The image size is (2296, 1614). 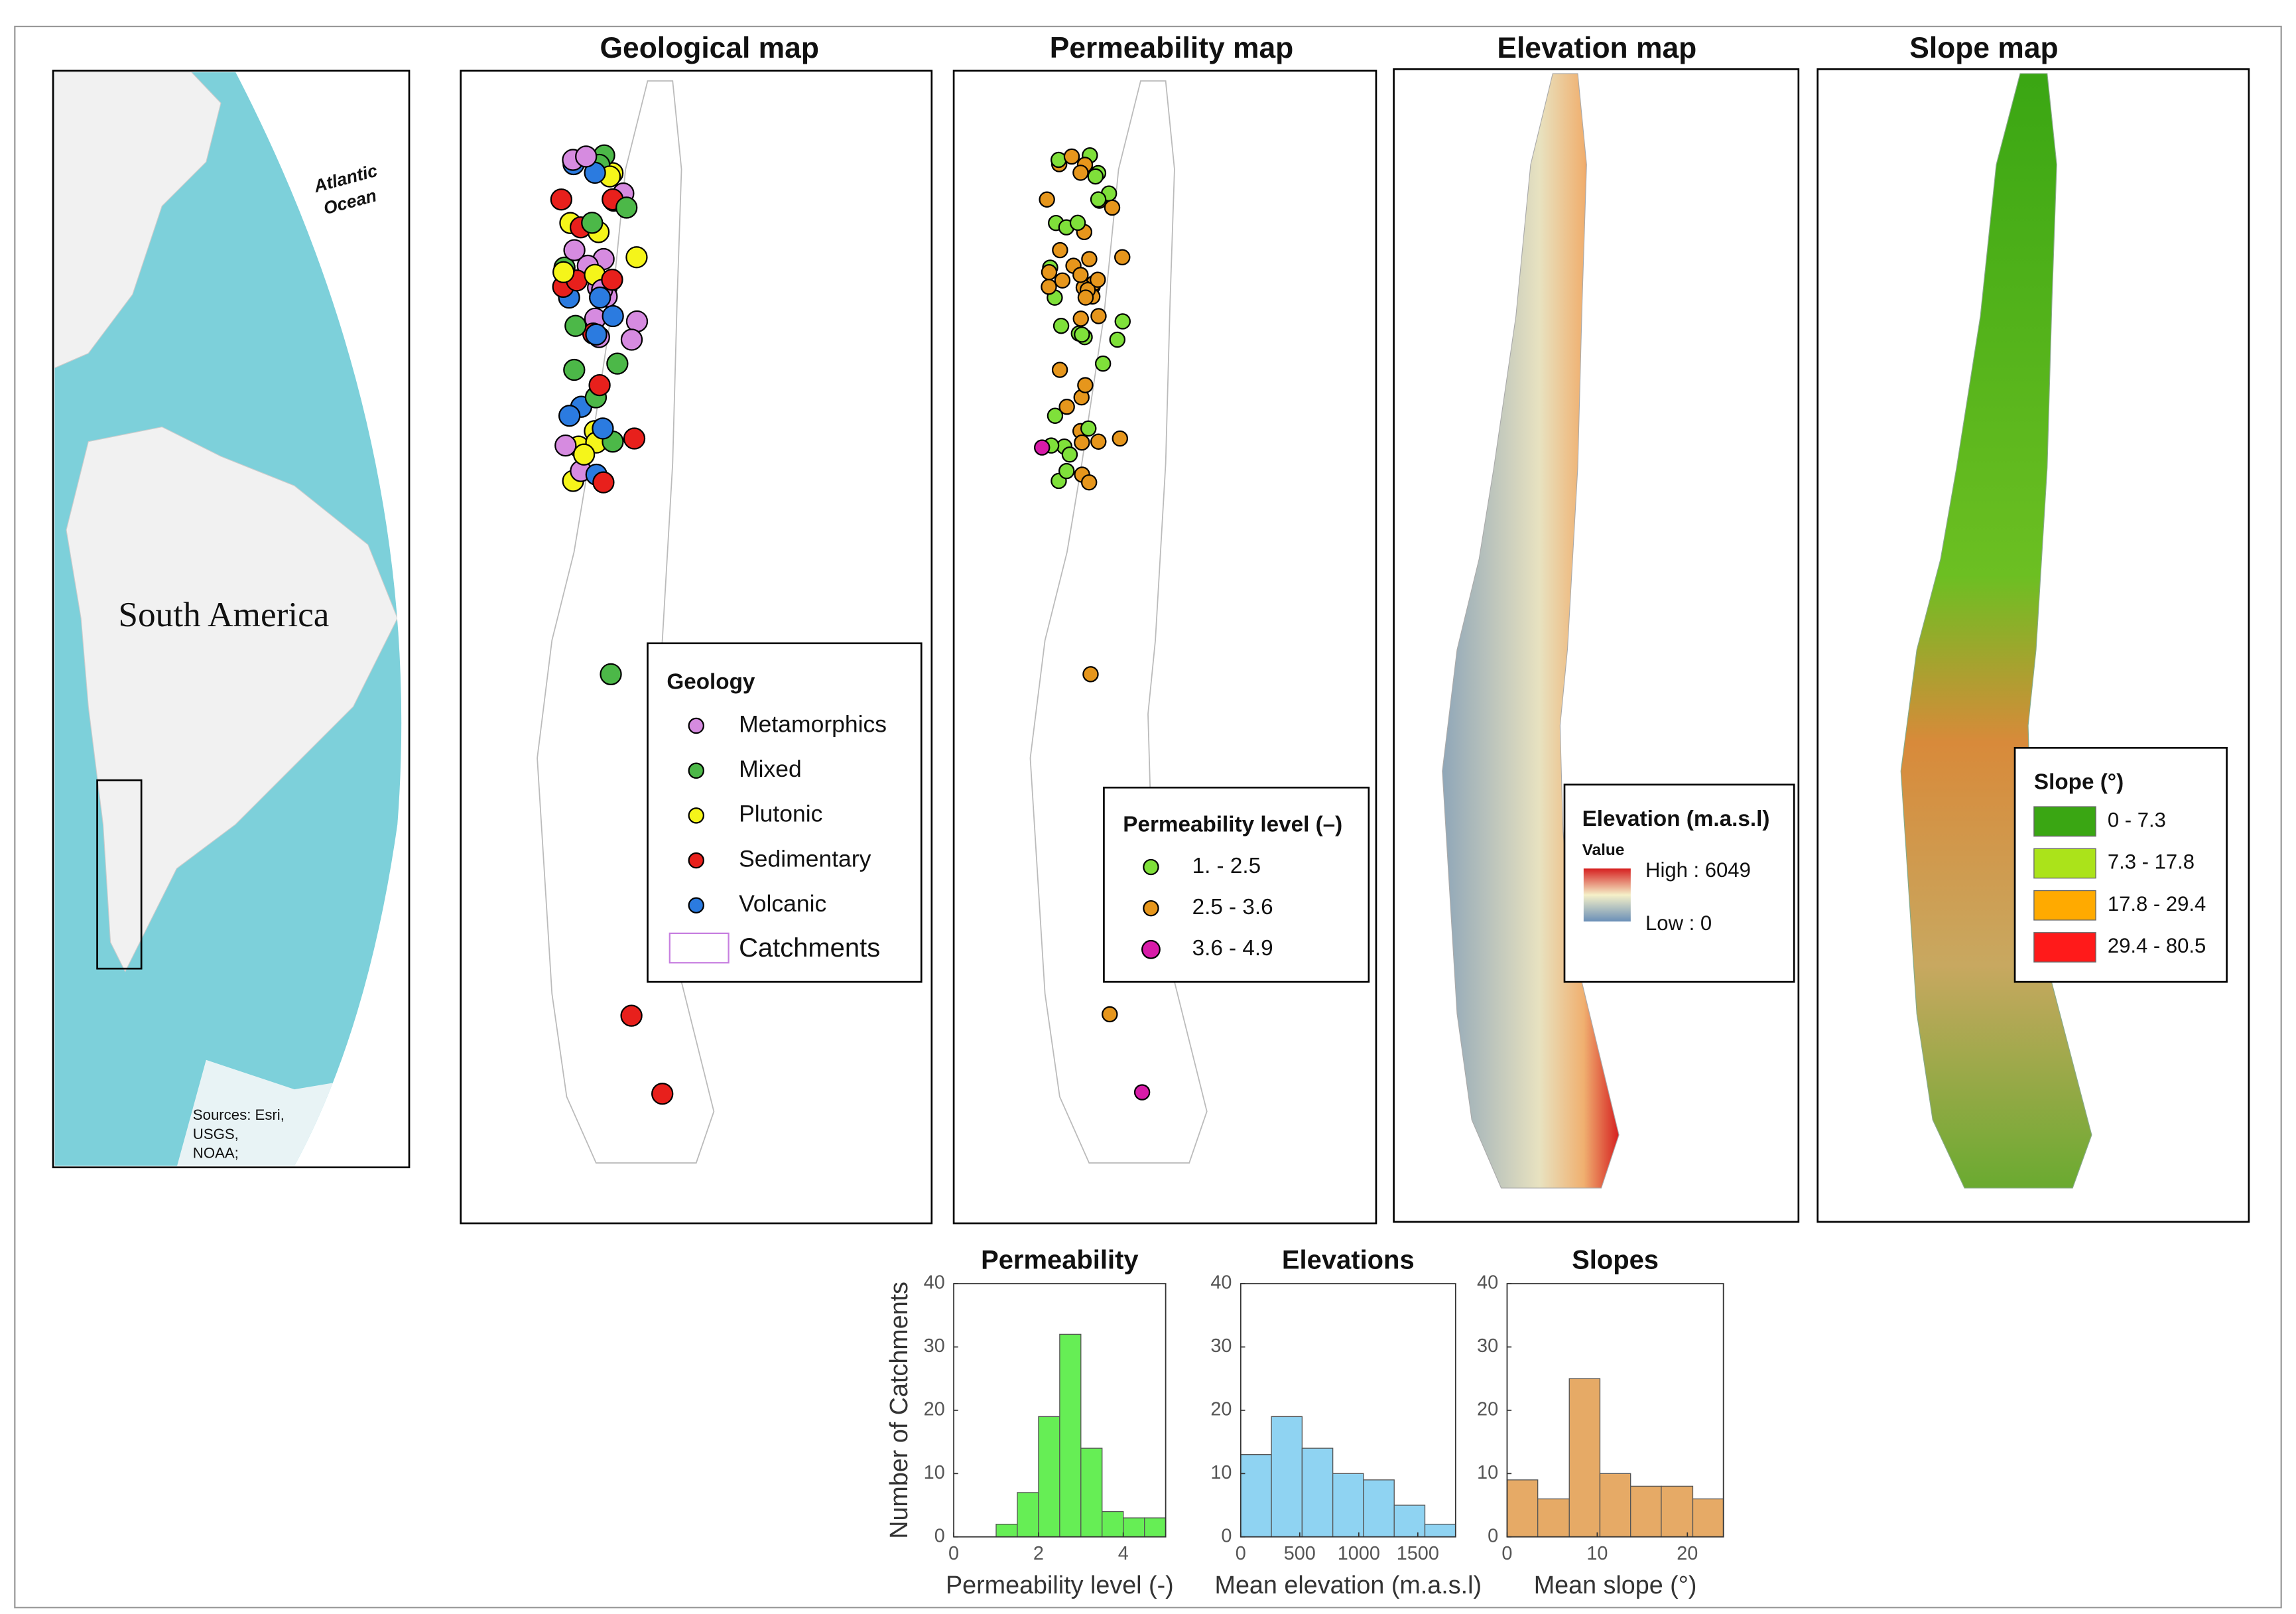 I want to click on map-title: Elevation map, so click(x=1596, y=48).